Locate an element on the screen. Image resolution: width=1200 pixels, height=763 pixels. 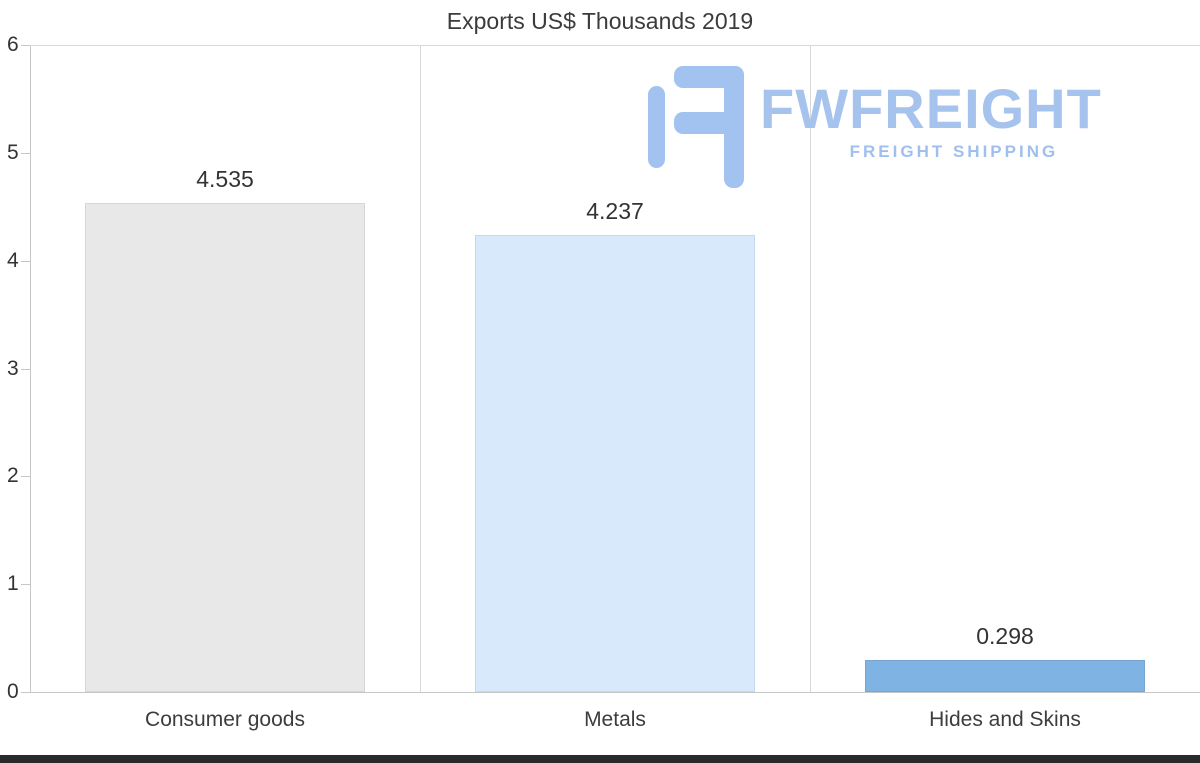
brand-name: FWFREIGHT is located at coordinates (931, 108).